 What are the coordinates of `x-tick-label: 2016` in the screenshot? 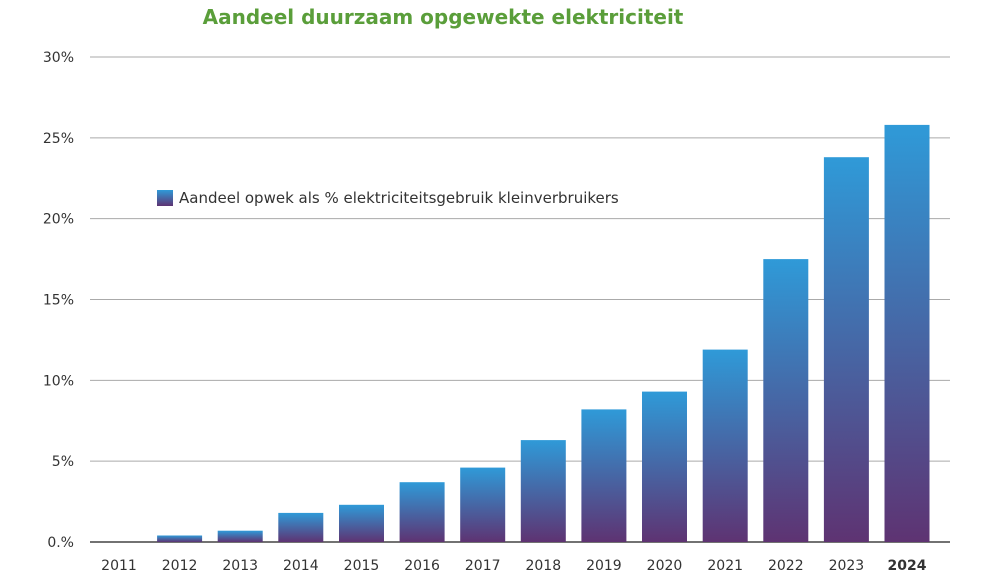 It's located at (422, 566).